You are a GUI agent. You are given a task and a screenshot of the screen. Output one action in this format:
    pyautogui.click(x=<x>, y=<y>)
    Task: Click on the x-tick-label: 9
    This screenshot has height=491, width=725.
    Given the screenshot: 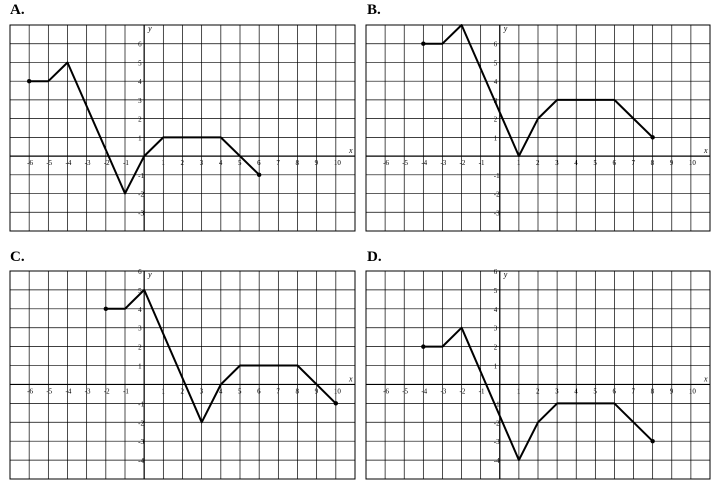 What is the action you would take?
    pyautogui.click(x=317, y=391)
    